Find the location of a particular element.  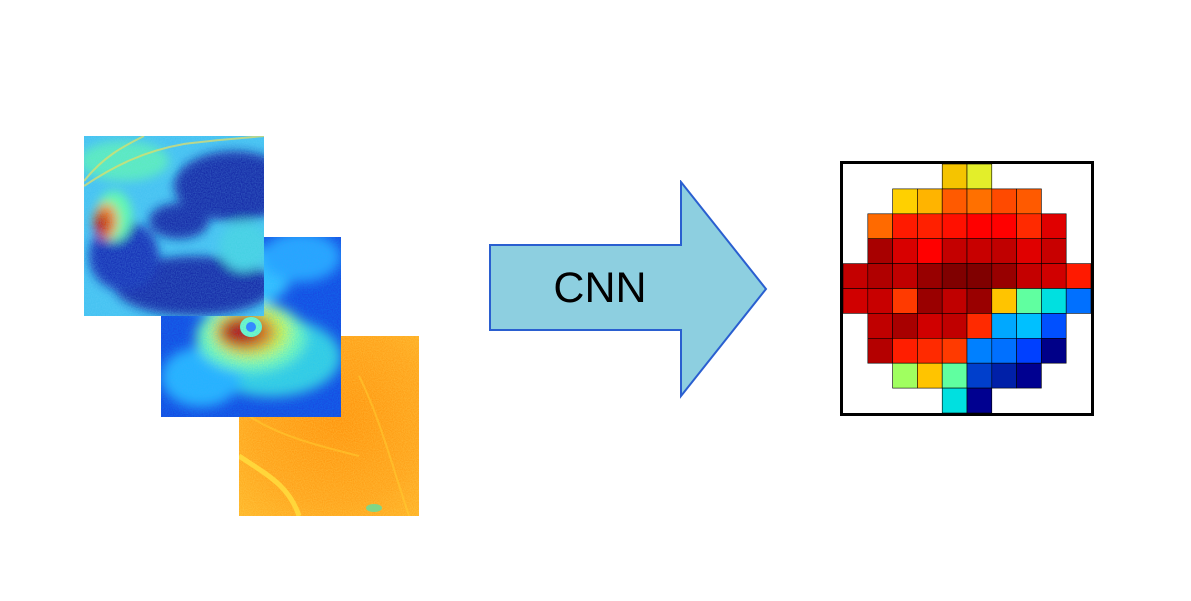

cnn-label: CNN is located at coordinates (599, 288).